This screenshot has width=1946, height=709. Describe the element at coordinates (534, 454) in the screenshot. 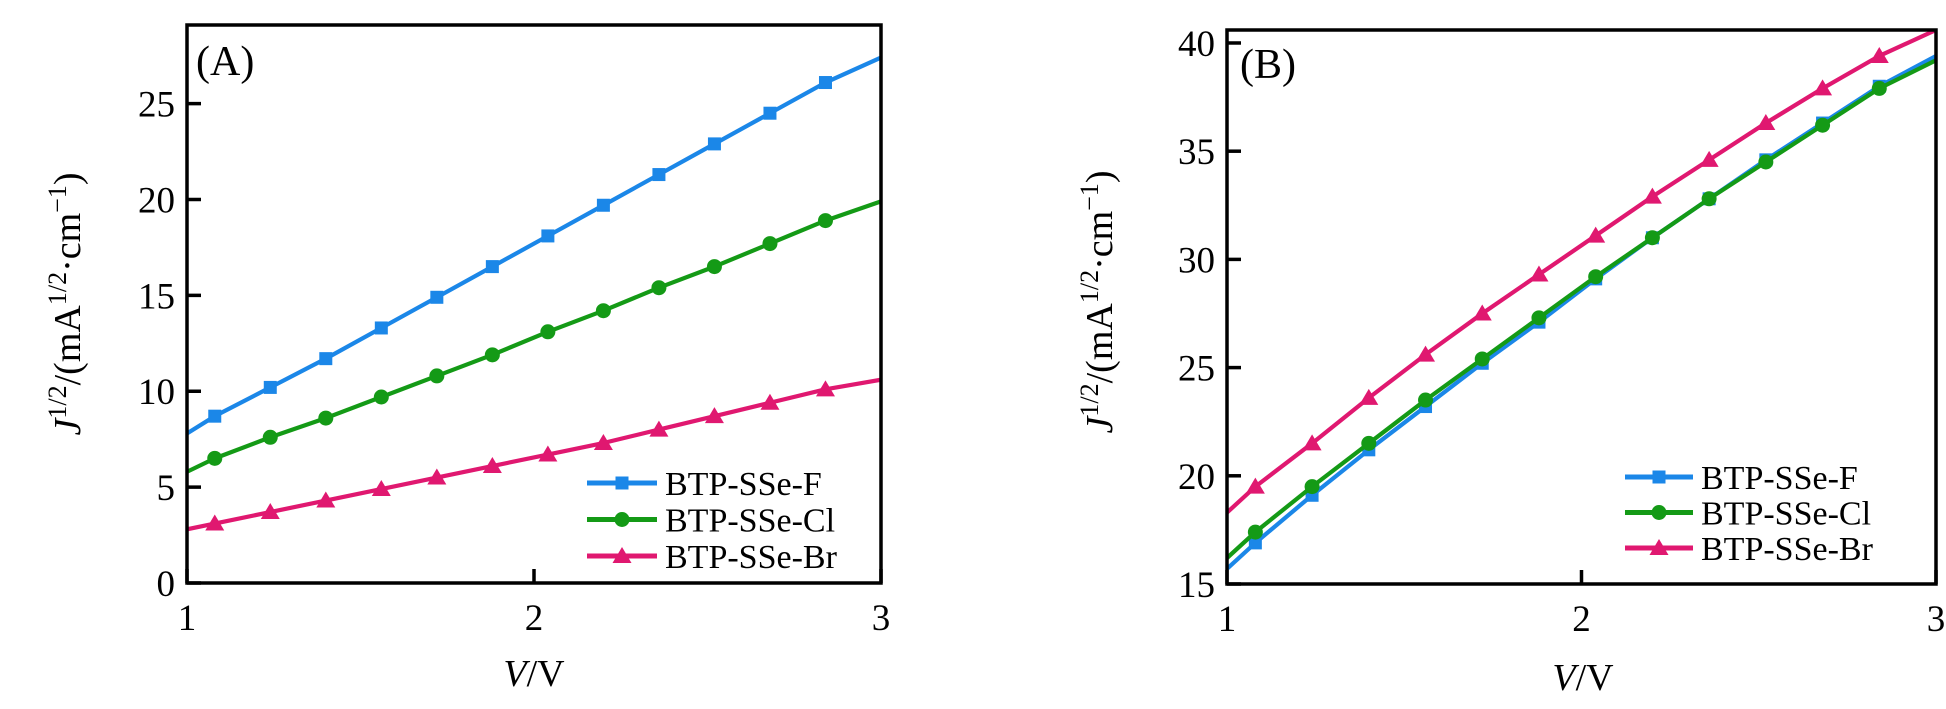

I see `series-BTP-SSe-Br` at that location.